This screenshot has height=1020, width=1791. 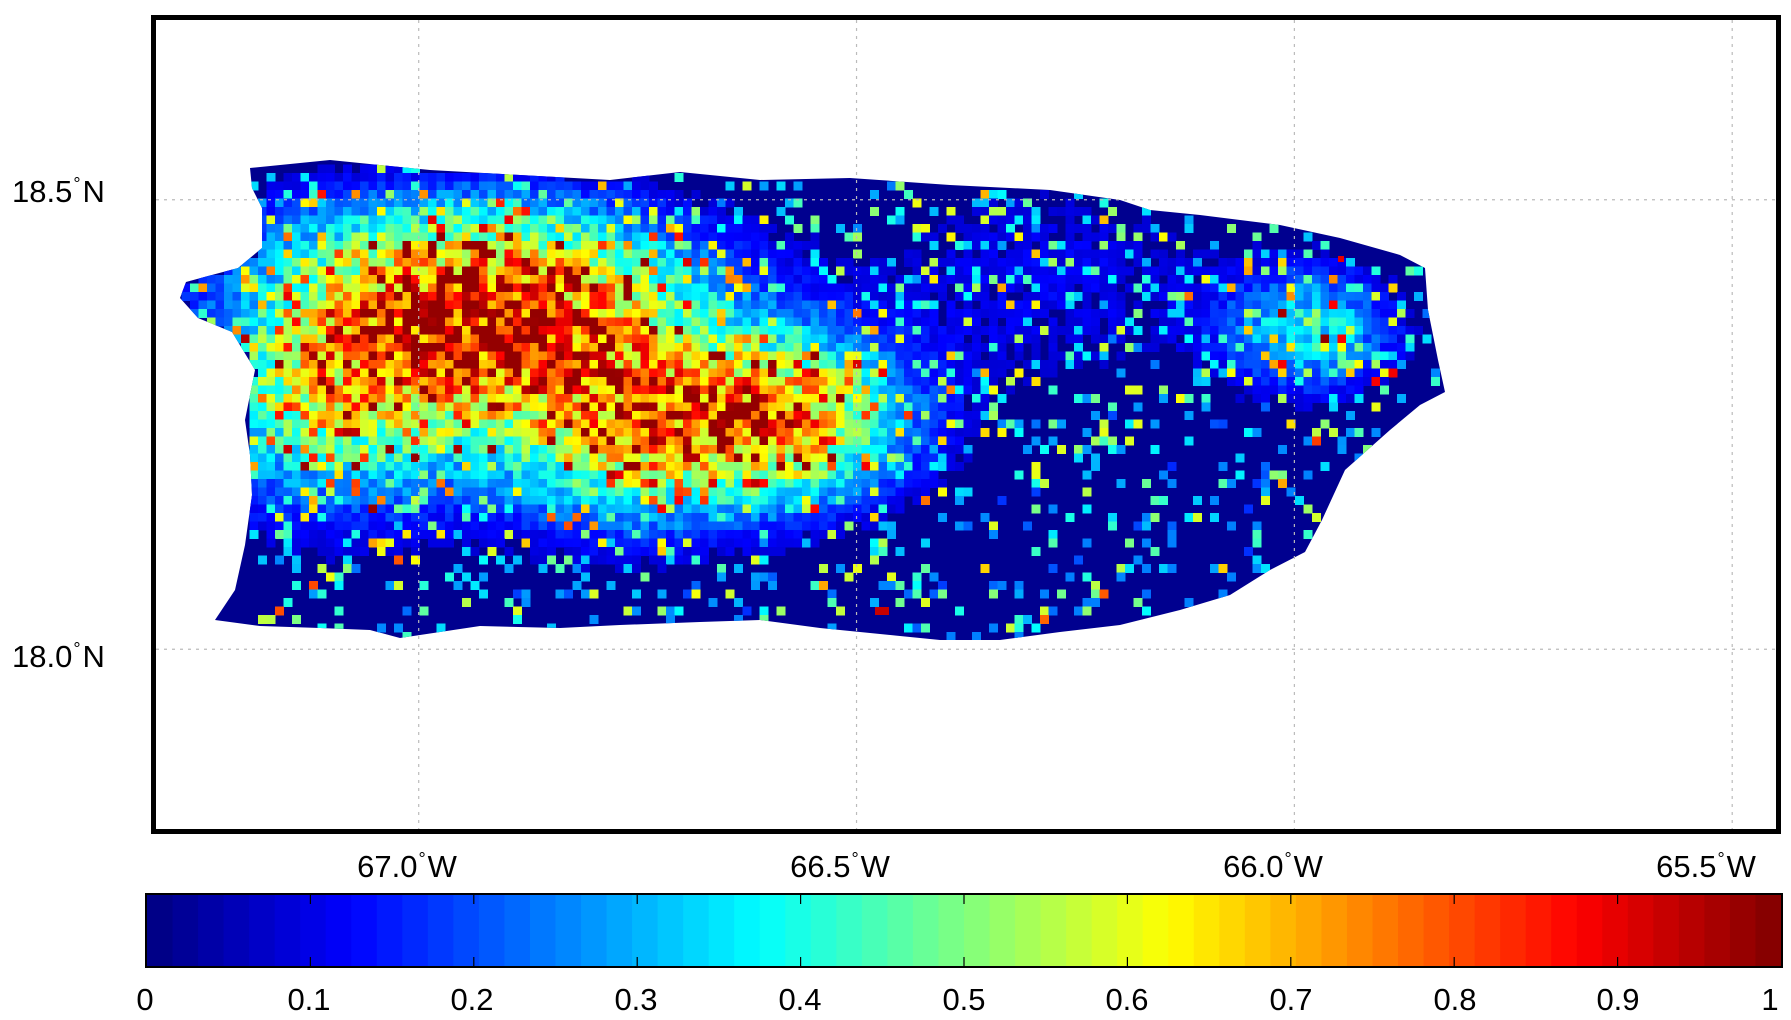 I want to click on colorbar-ticks, so click(x=964, y=930).